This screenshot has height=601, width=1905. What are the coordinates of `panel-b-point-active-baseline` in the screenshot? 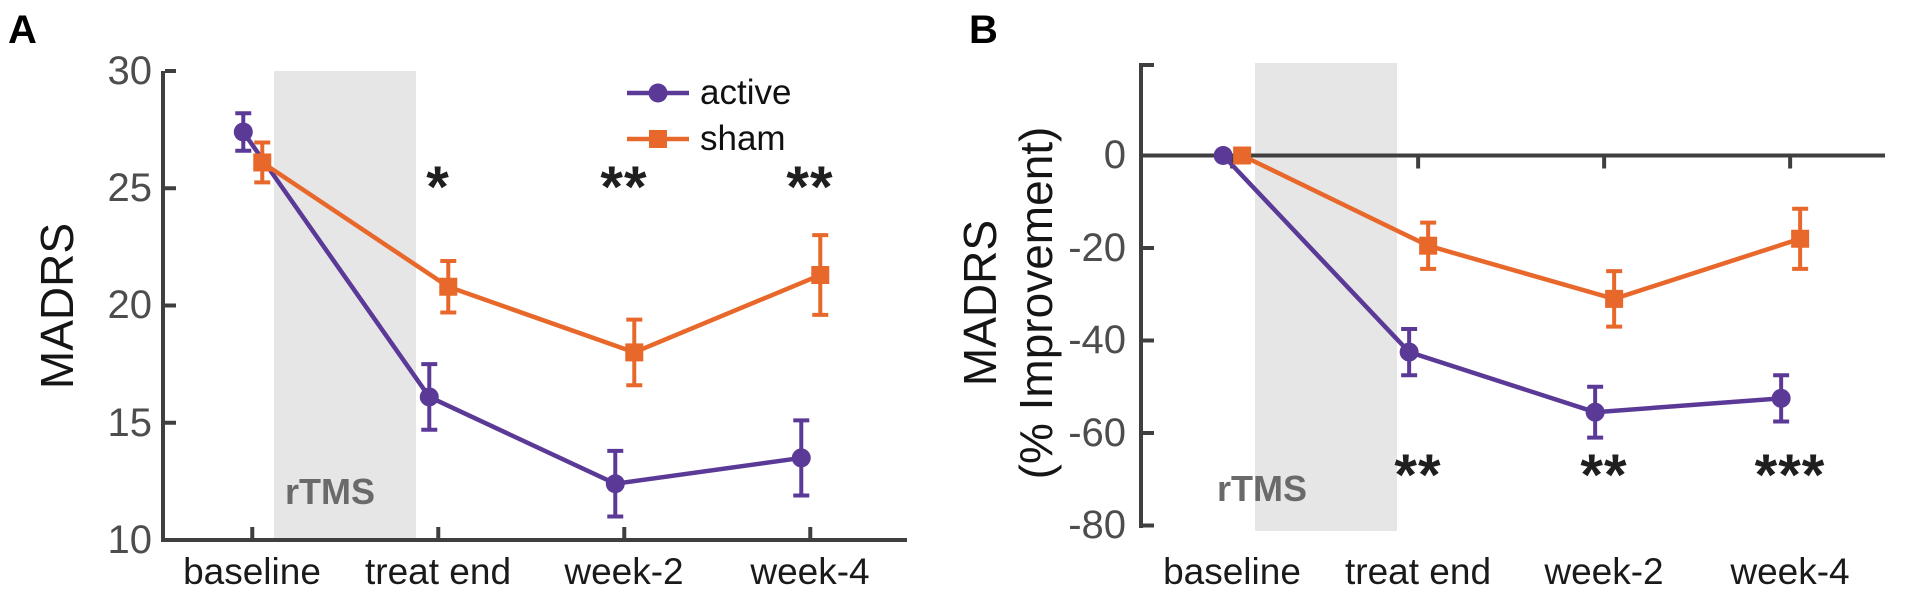 It's located at (1223, 155).